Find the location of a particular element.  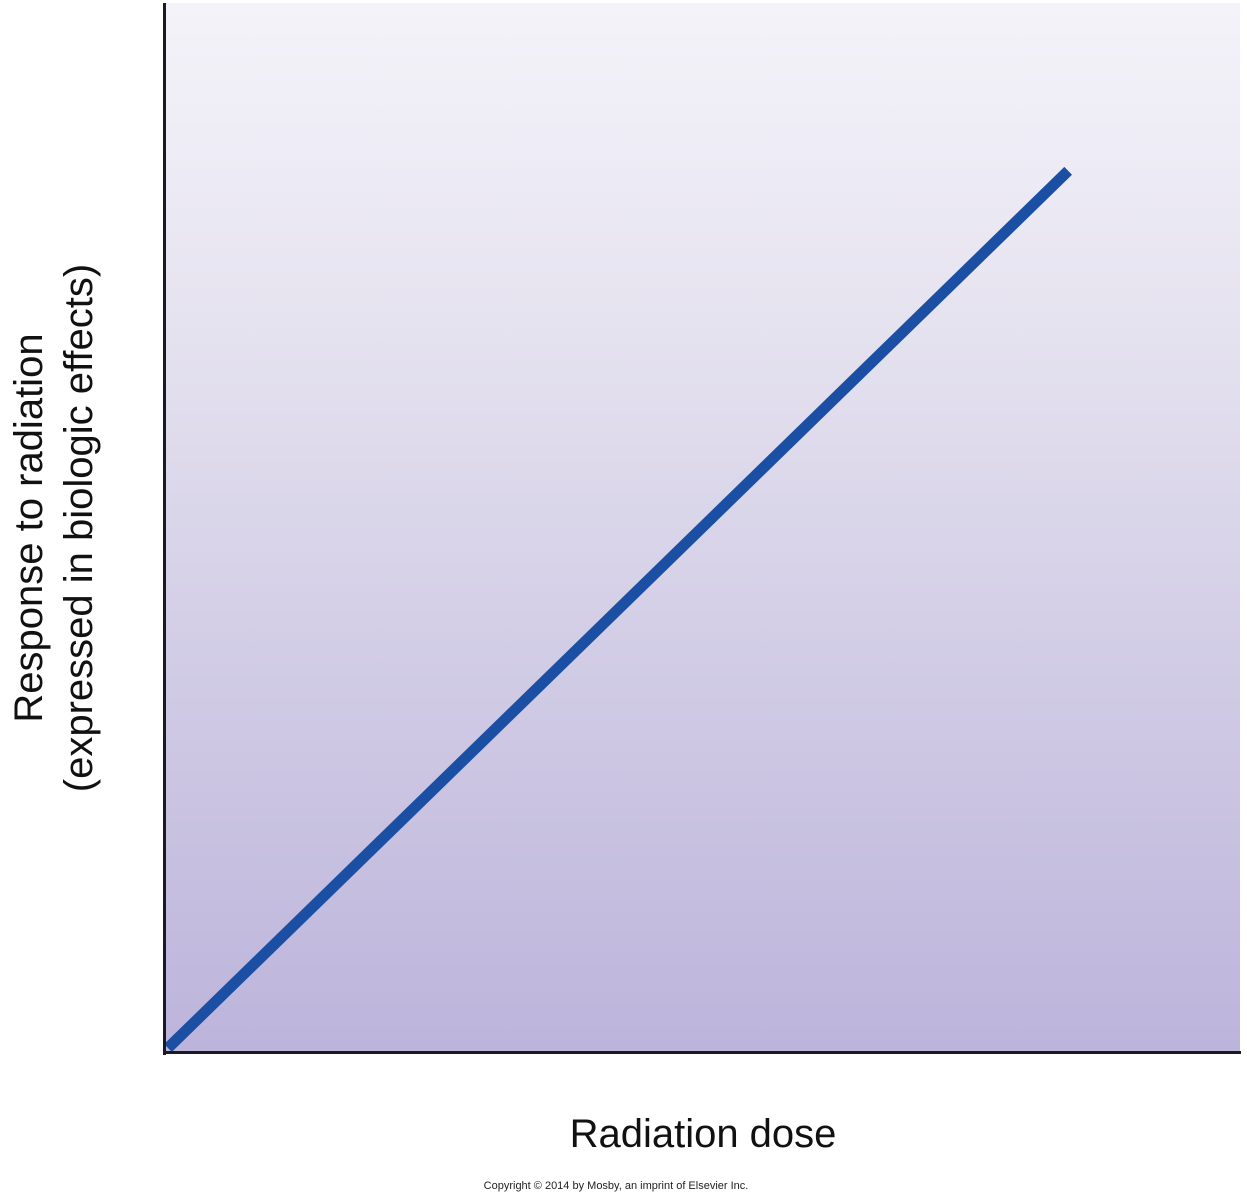

y-axis-label-line1: Response to radiation is located at coordinates (29, 528).